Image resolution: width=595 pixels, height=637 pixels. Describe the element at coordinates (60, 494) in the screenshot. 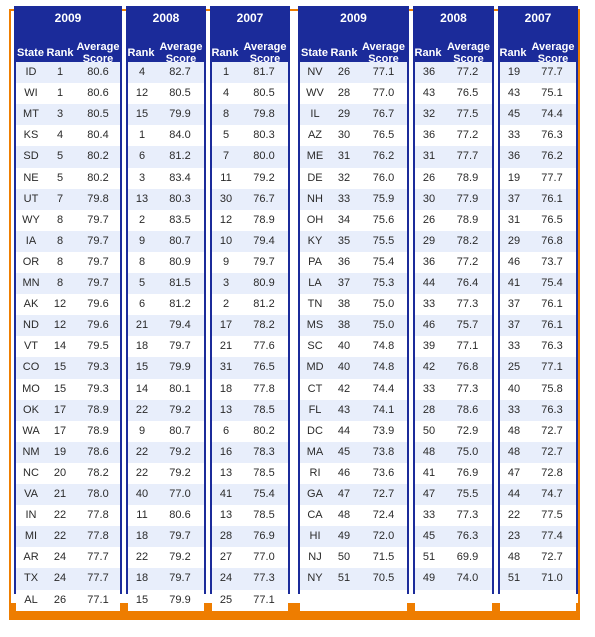

I see `rank-cell: 21` at that location.